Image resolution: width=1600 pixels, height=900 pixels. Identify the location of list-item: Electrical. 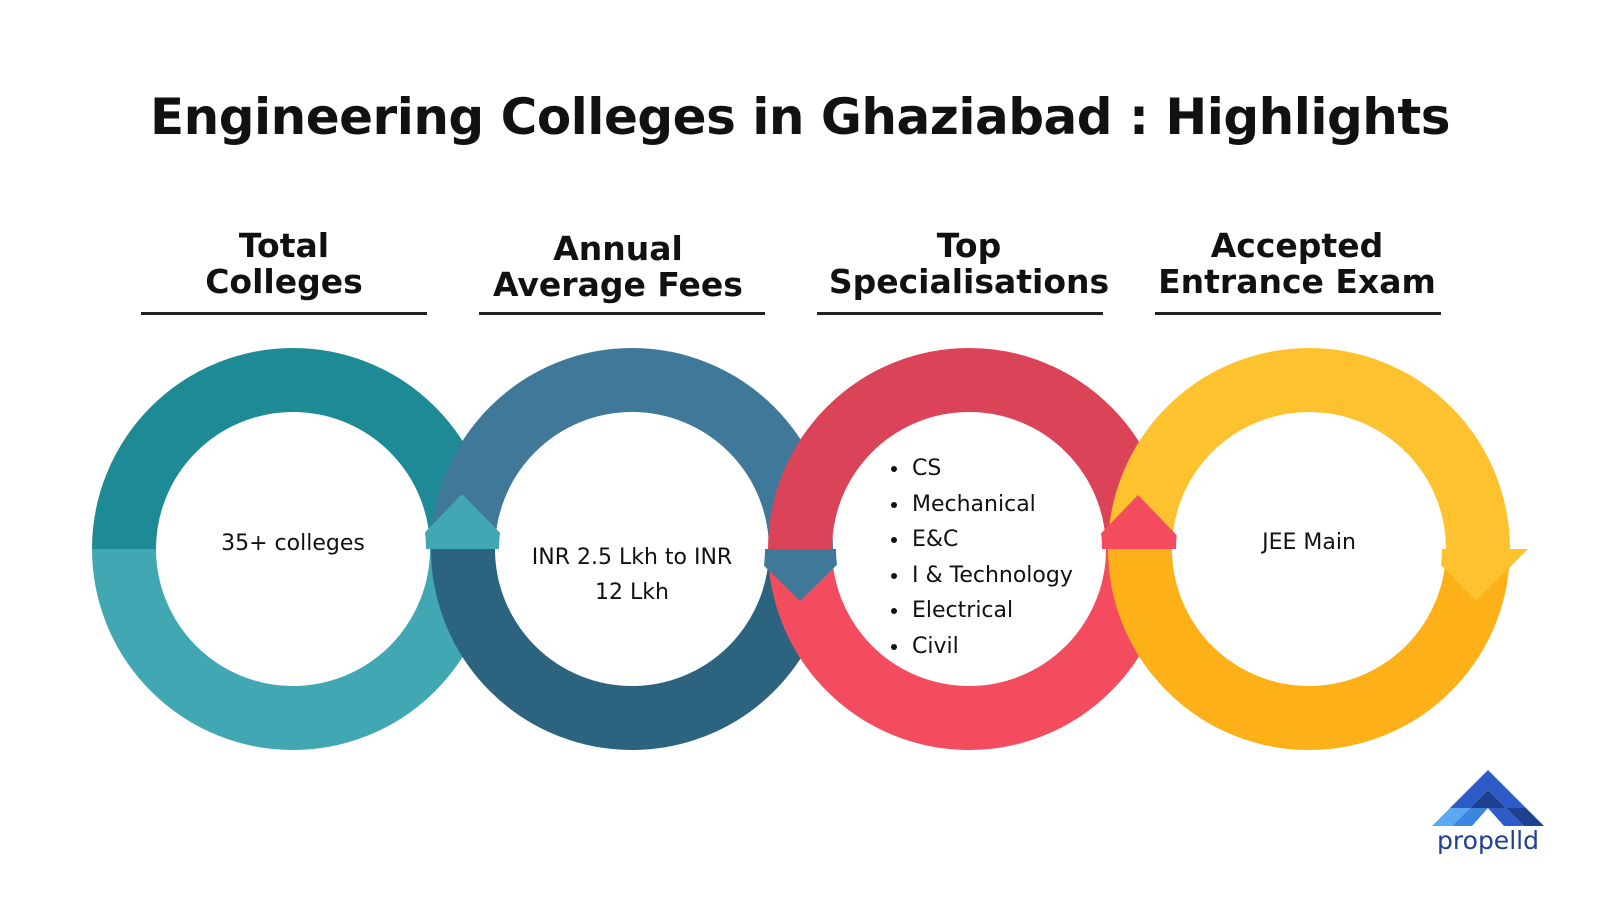
(991, 611).